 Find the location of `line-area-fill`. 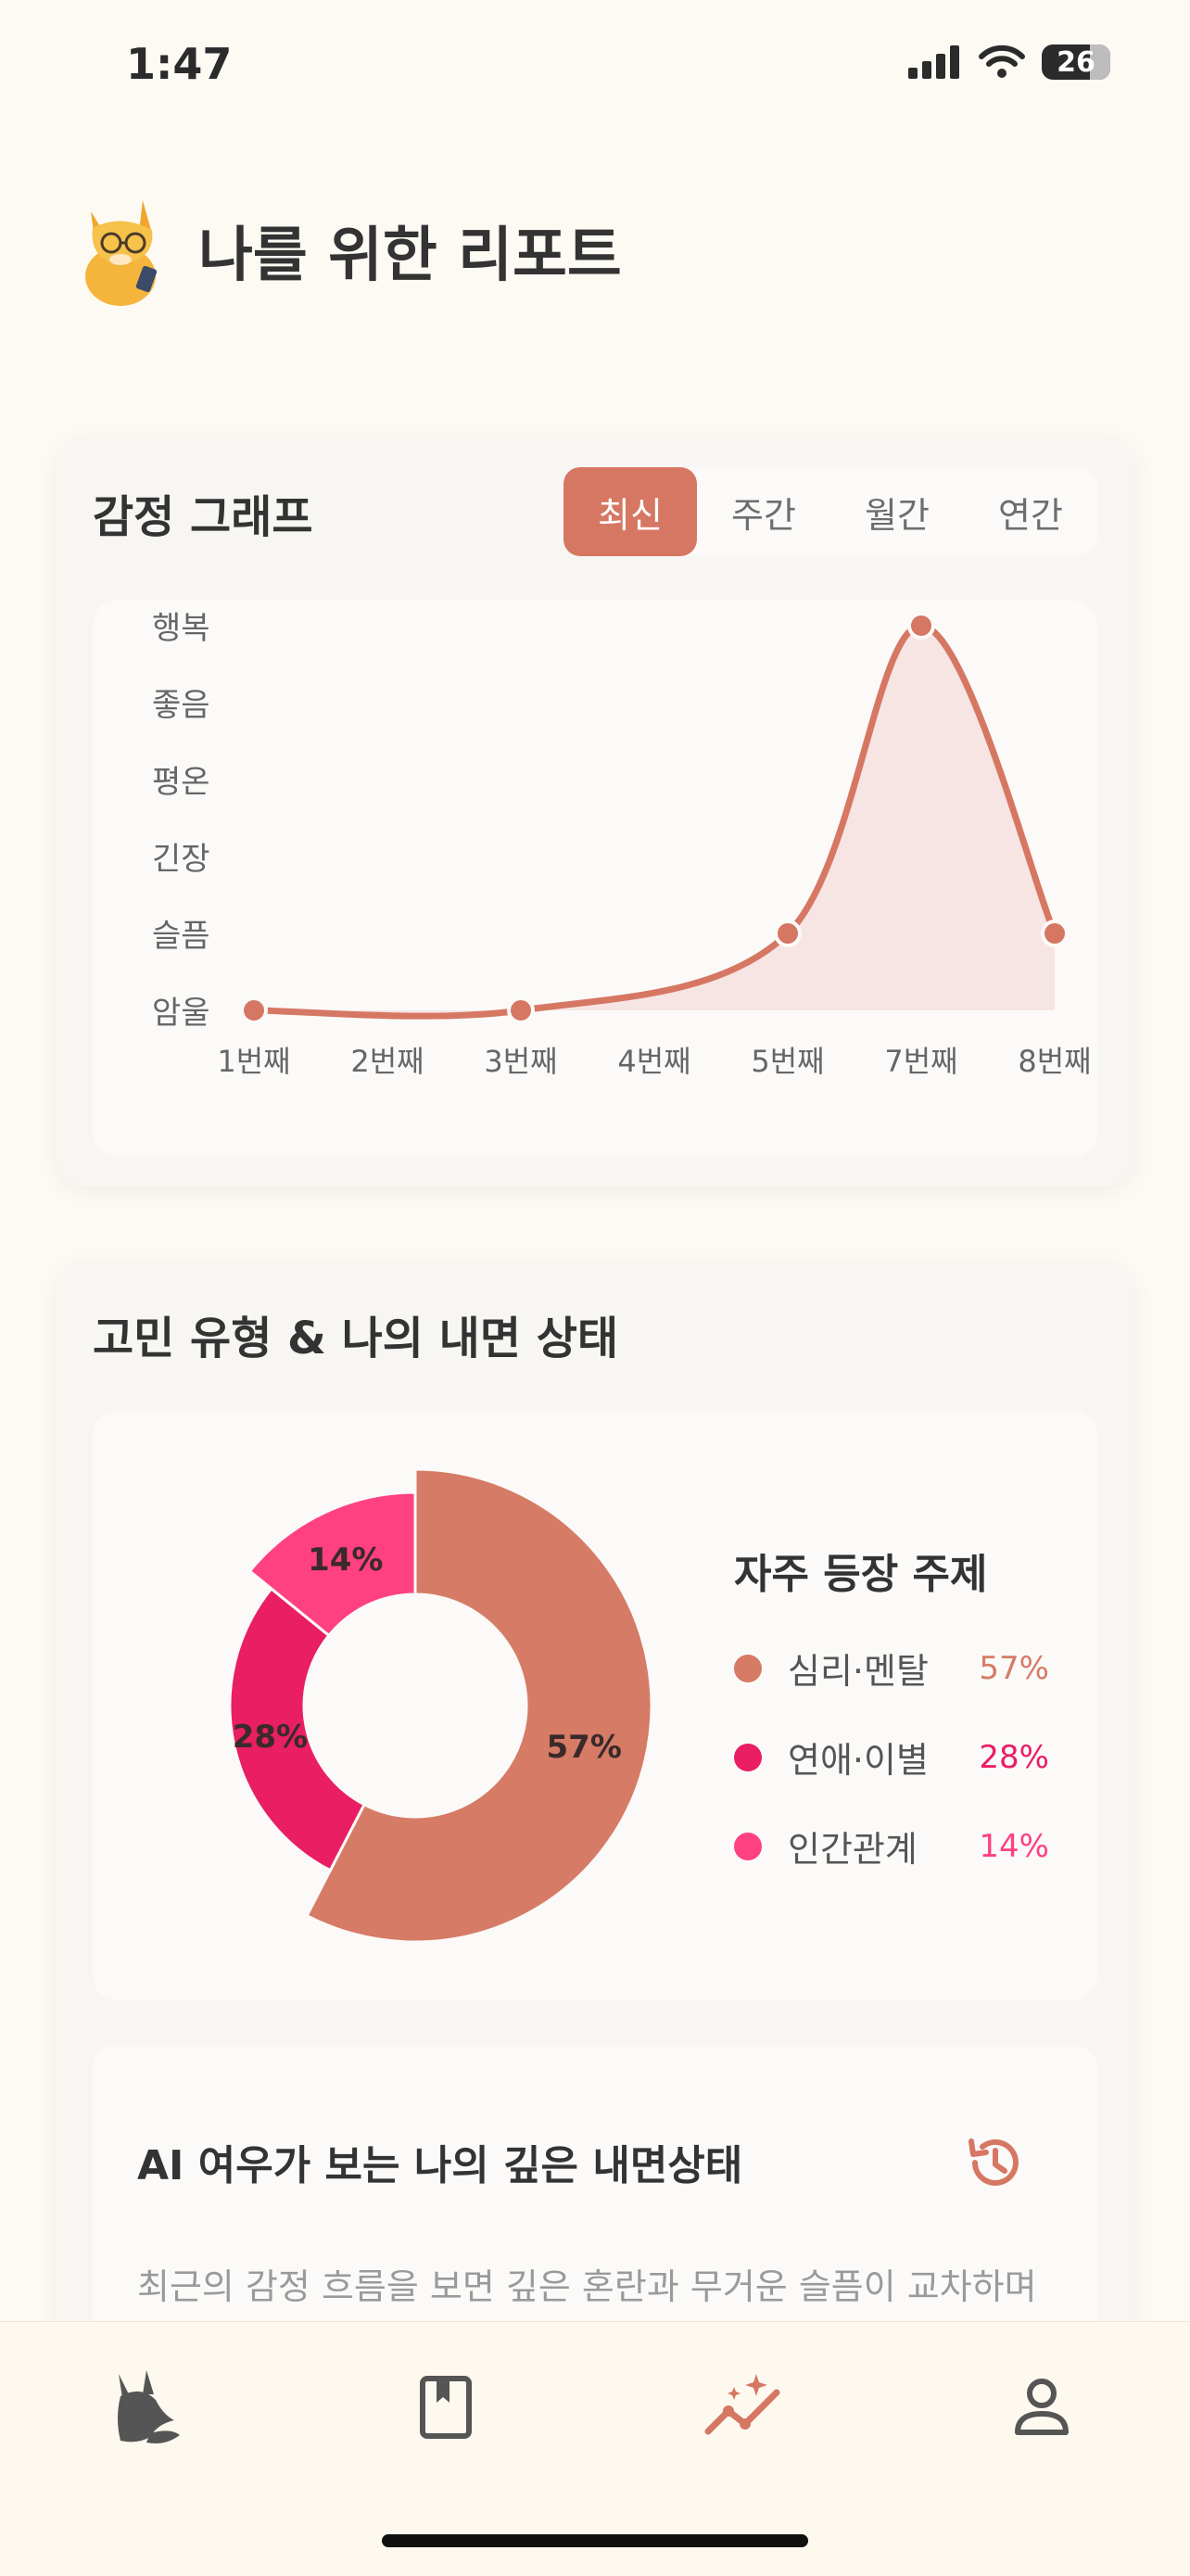

line-area-fill is located at coordinates (654, 821).